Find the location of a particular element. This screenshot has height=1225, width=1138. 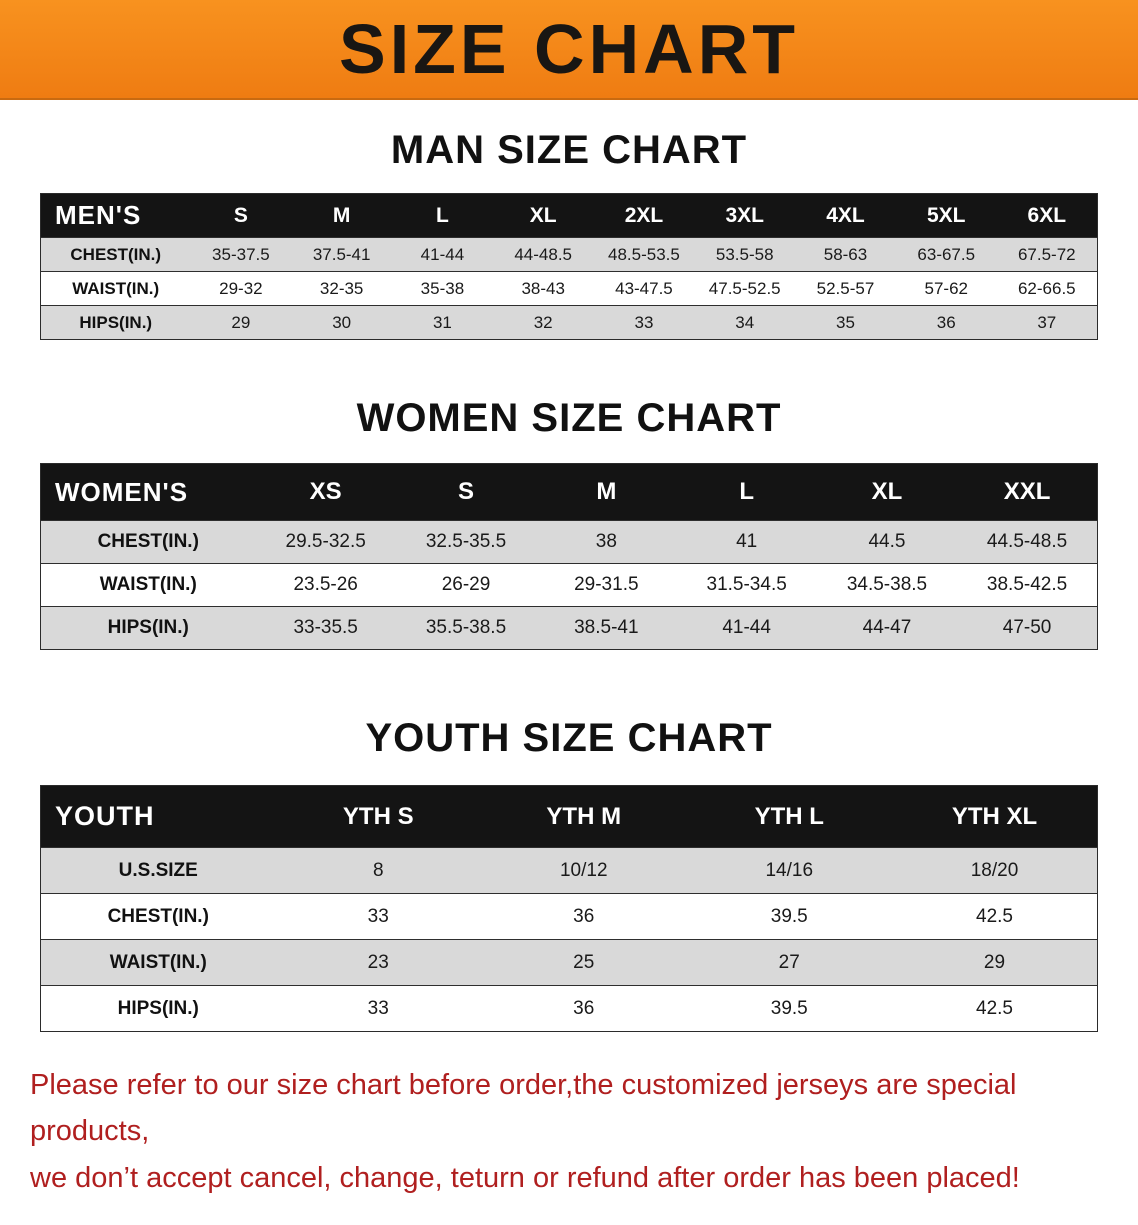

table-cell: 52.5-57 is located at coordinates (845, 288).